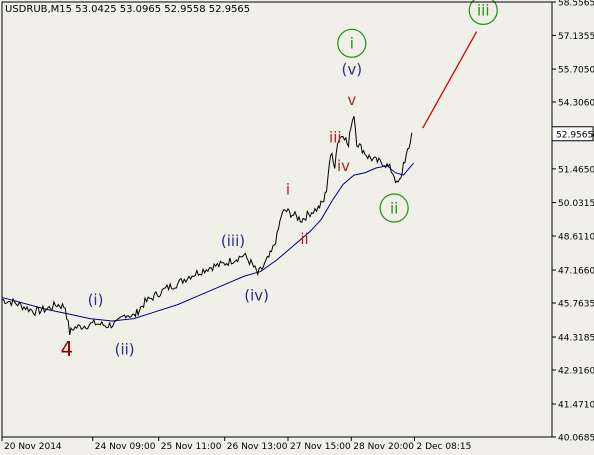  What do you see at coordinates (125, 446) in the screenshot?
I see `x-tick-label: 24 Nov 09:00` at bounding box center [125, 446].